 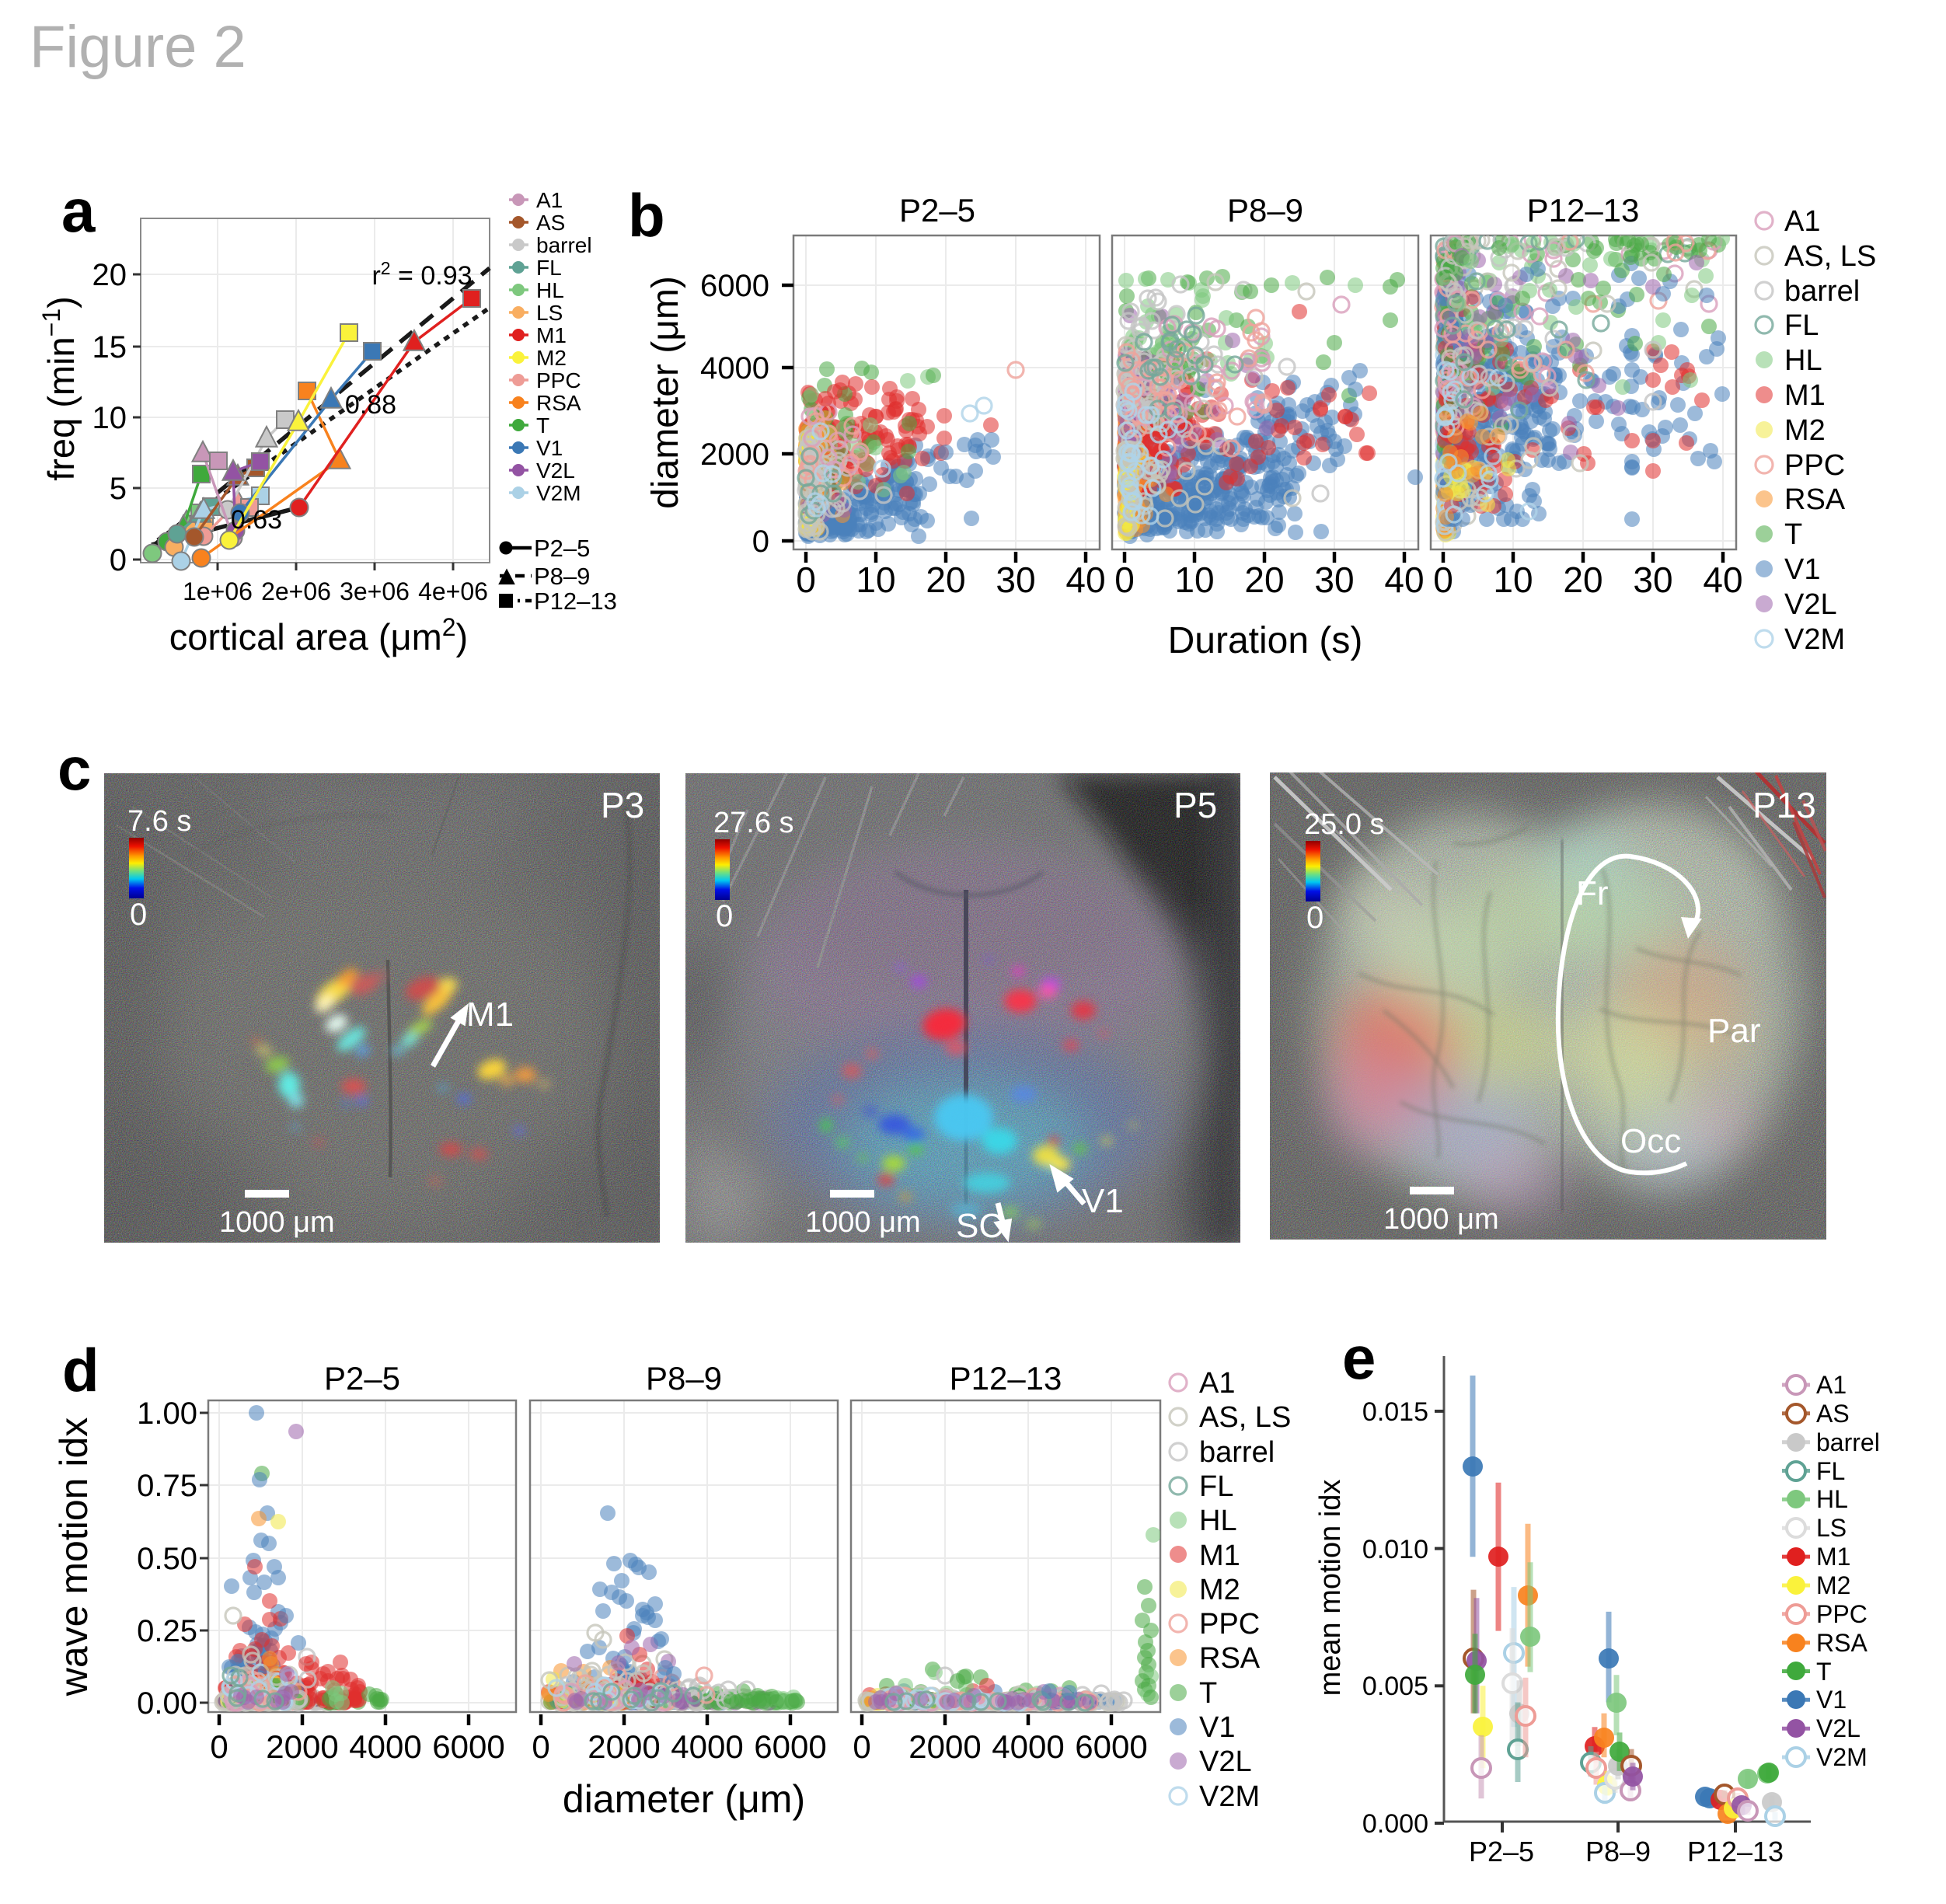 I want to click on svg-text: c, so click(x=74, y=768).